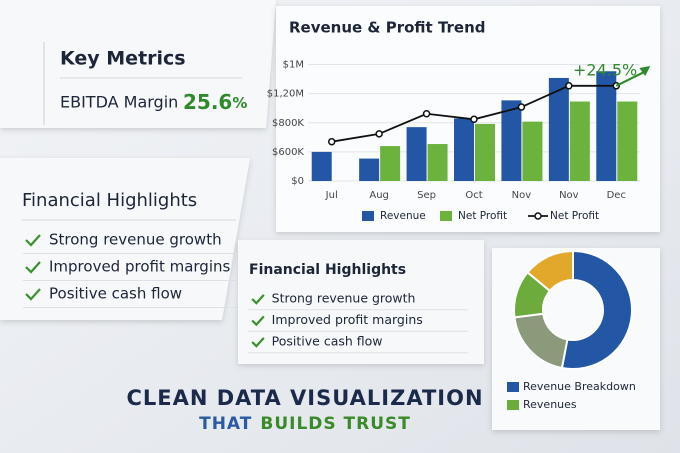 The width and height of the screenshot is (680, 453). Describe the element at coordinates (123, 59) in the screenshot. I see `key-metrics-title: Key Metrics` at that location.